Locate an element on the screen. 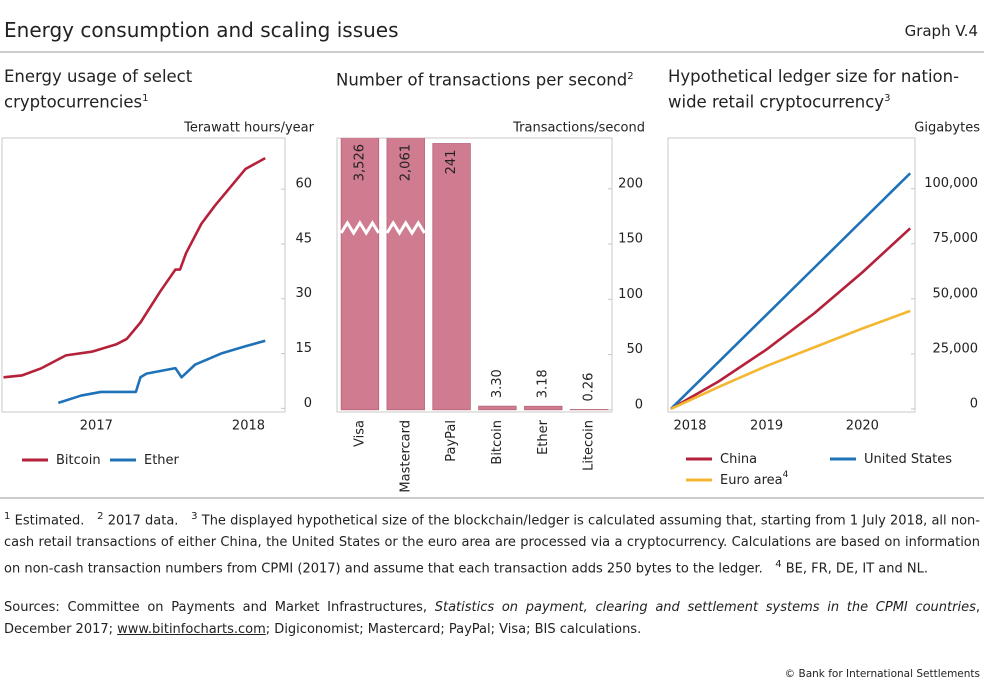 The width and height of the screenshot is (984, 692). y-tick-label: 50,000 is located at coordinates (956, 293).